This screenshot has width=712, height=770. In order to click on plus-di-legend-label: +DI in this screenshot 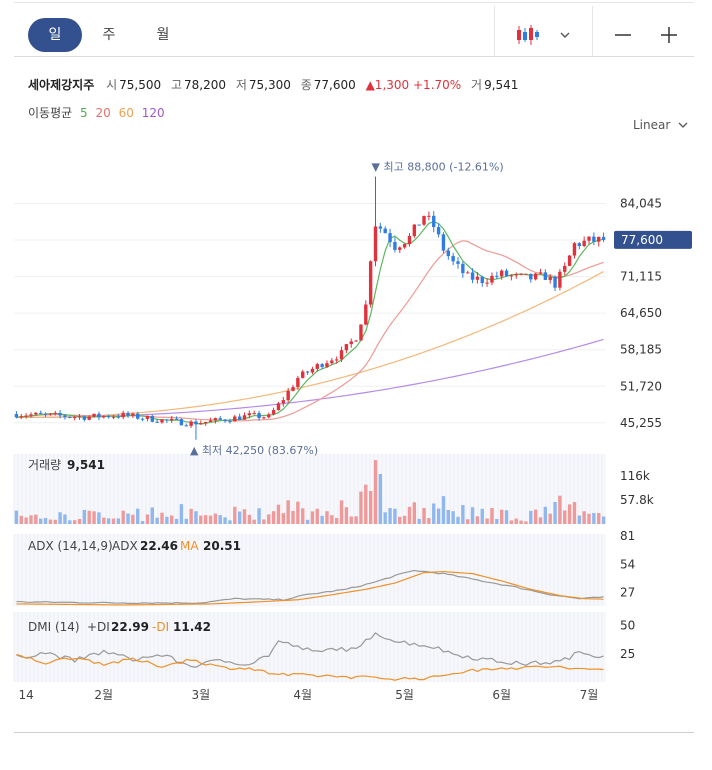, I will do `click(98, 627)`.